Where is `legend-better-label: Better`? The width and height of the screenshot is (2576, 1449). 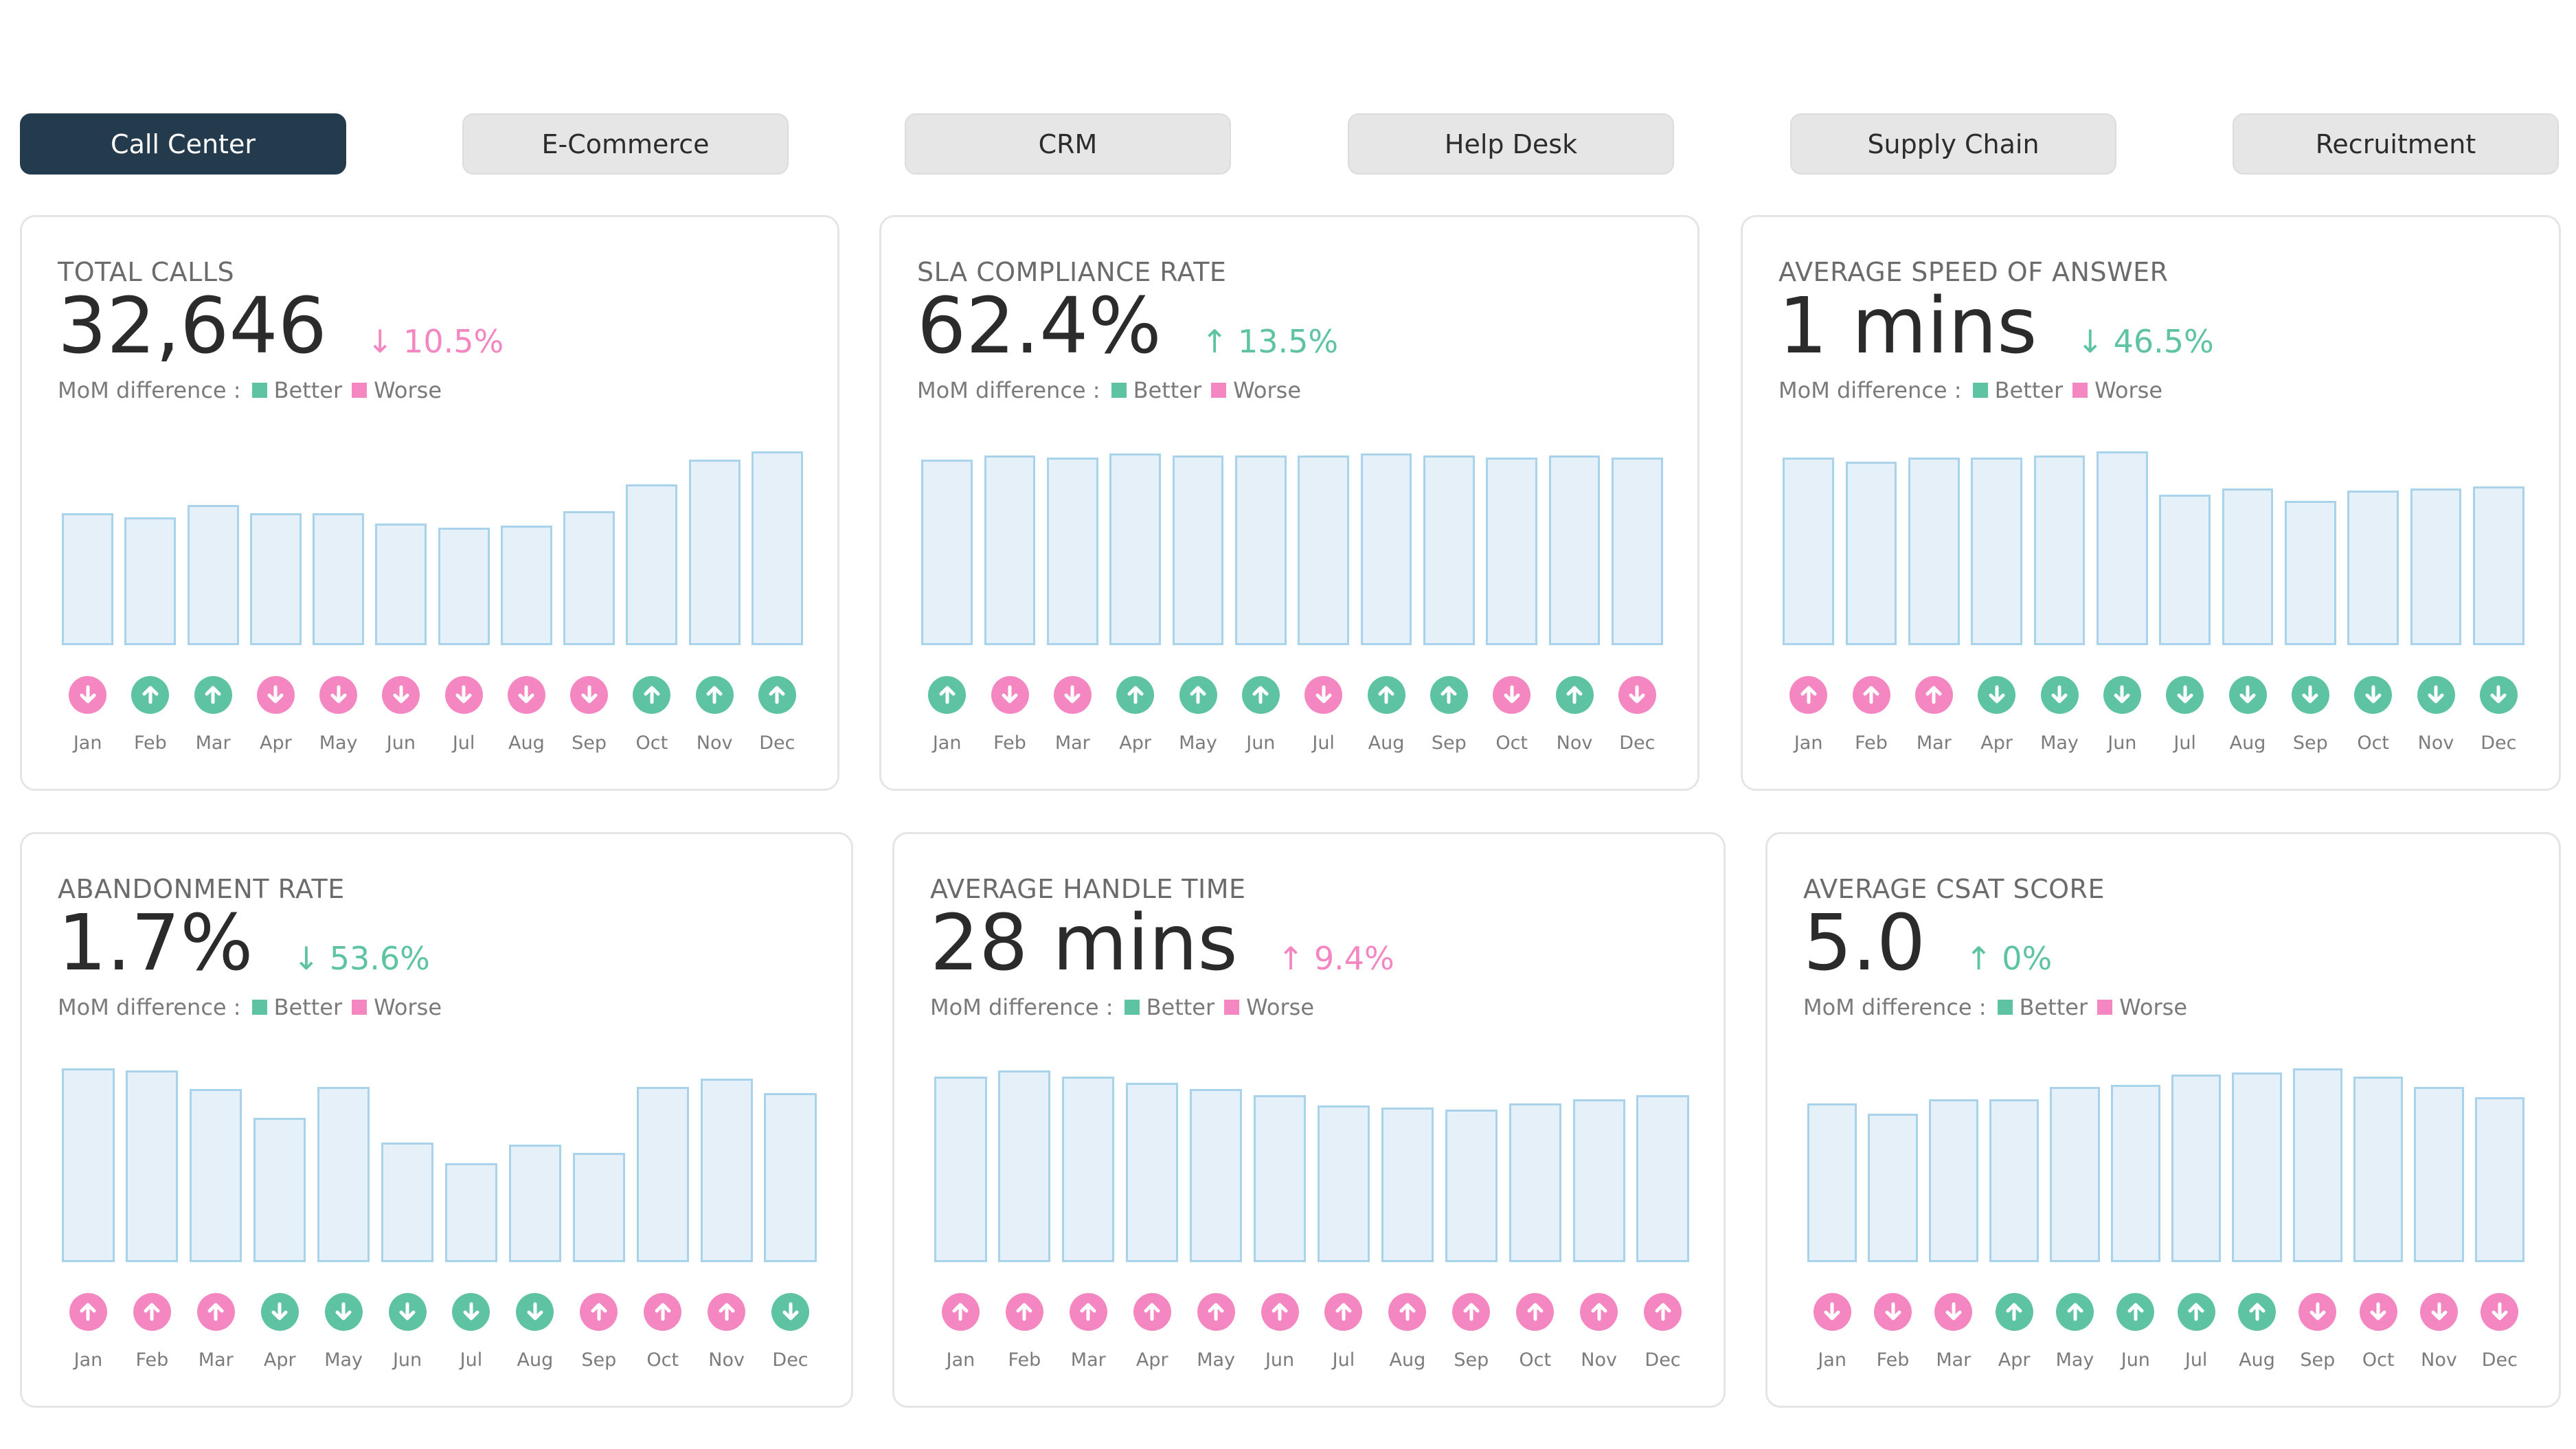 legend-better-label: Better is located at coordinates (2053, 1007).